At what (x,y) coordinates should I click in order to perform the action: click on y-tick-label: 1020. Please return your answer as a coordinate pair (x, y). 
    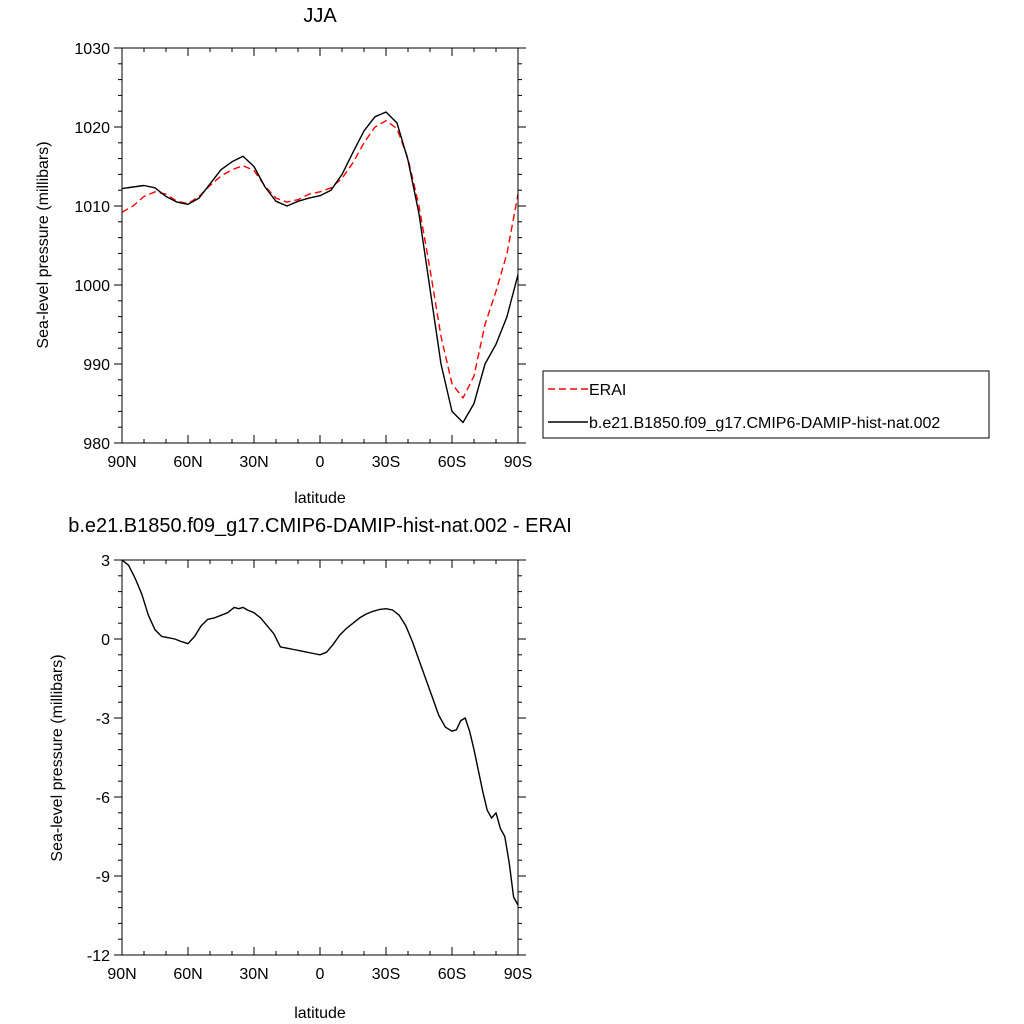
    Looking at the image, I should click on (92, 128).